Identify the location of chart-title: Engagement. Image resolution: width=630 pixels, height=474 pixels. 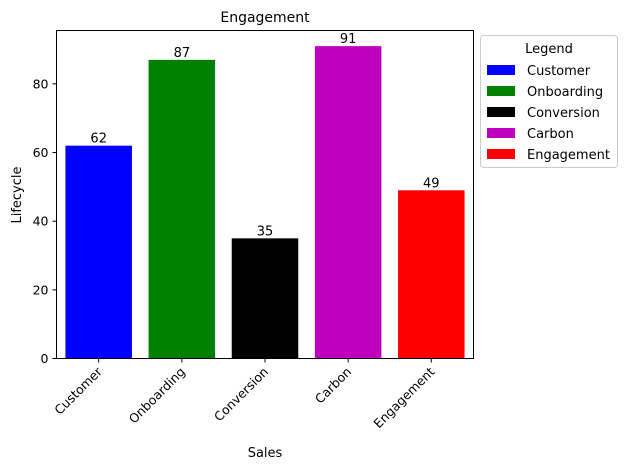
(265, 18).